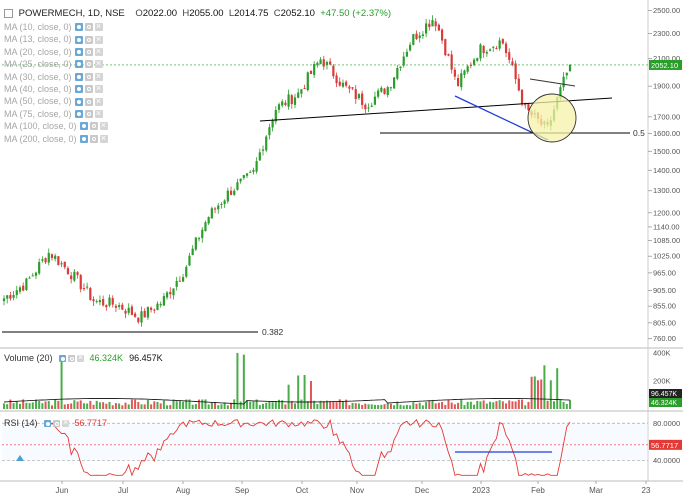 The height and width of the screenshot is (502, 683). Describe the element at coordinates (20, 458) in the screenshot. I see `alert-icon` at that location.